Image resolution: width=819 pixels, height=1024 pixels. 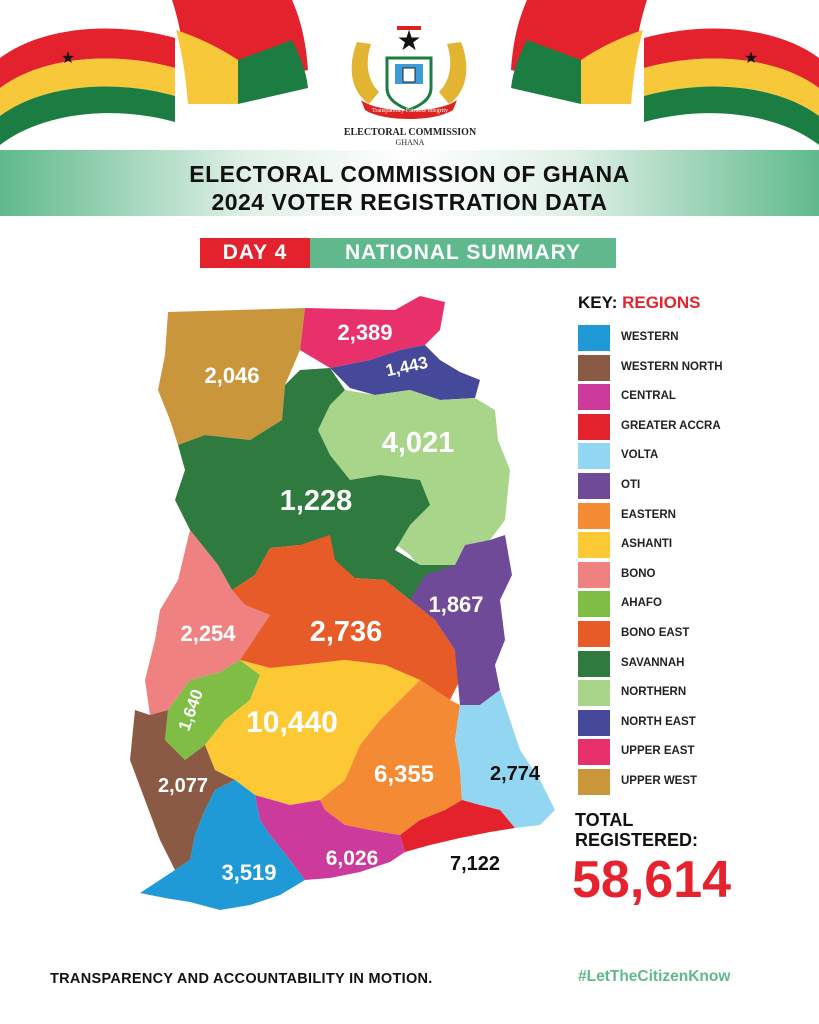 What do you see at coordinates (248, 872) in the screenshot?
I see `value-western: 3,519` at bounding box center [248, 872].